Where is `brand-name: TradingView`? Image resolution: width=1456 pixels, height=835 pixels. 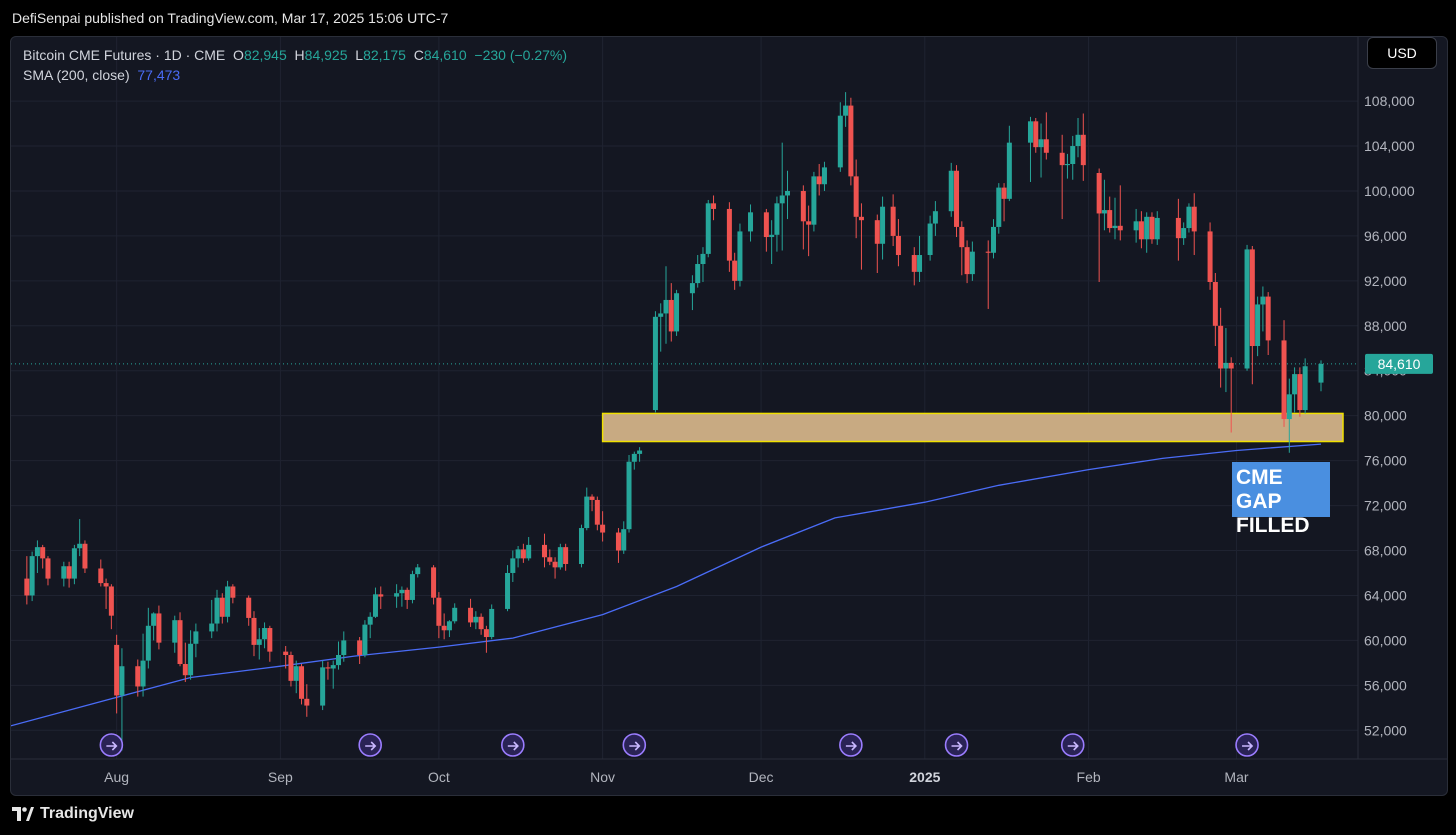
brand-name: TradingView is located at coordinates (87, 813).